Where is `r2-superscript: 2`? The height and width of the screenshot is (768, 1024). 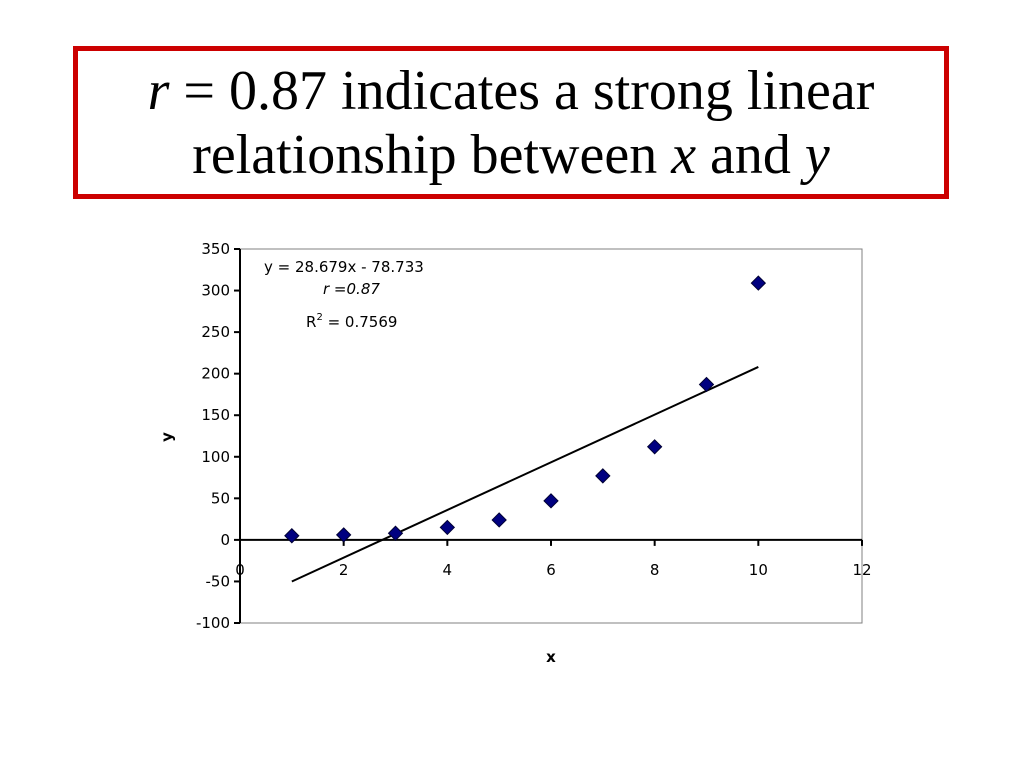 r2-superscript: 2 is located at coordinates (319, 317).